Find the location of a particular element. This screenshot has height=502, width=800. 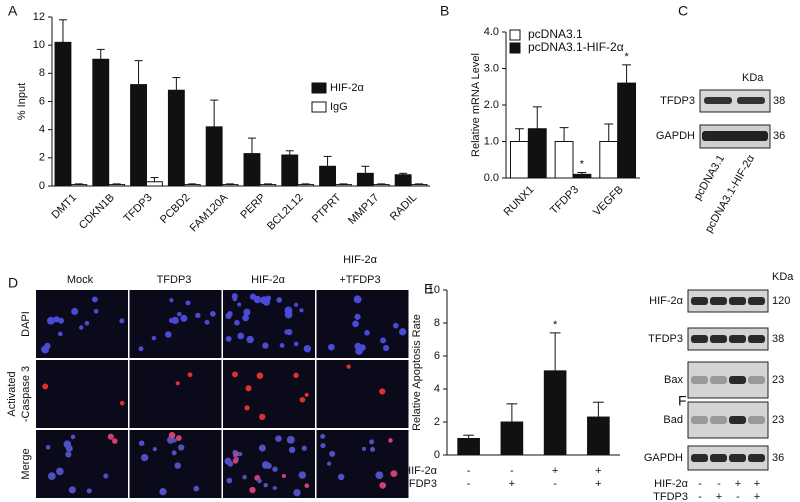

legend-label: pcDNA3.1 is located at coordinates (555, 34).